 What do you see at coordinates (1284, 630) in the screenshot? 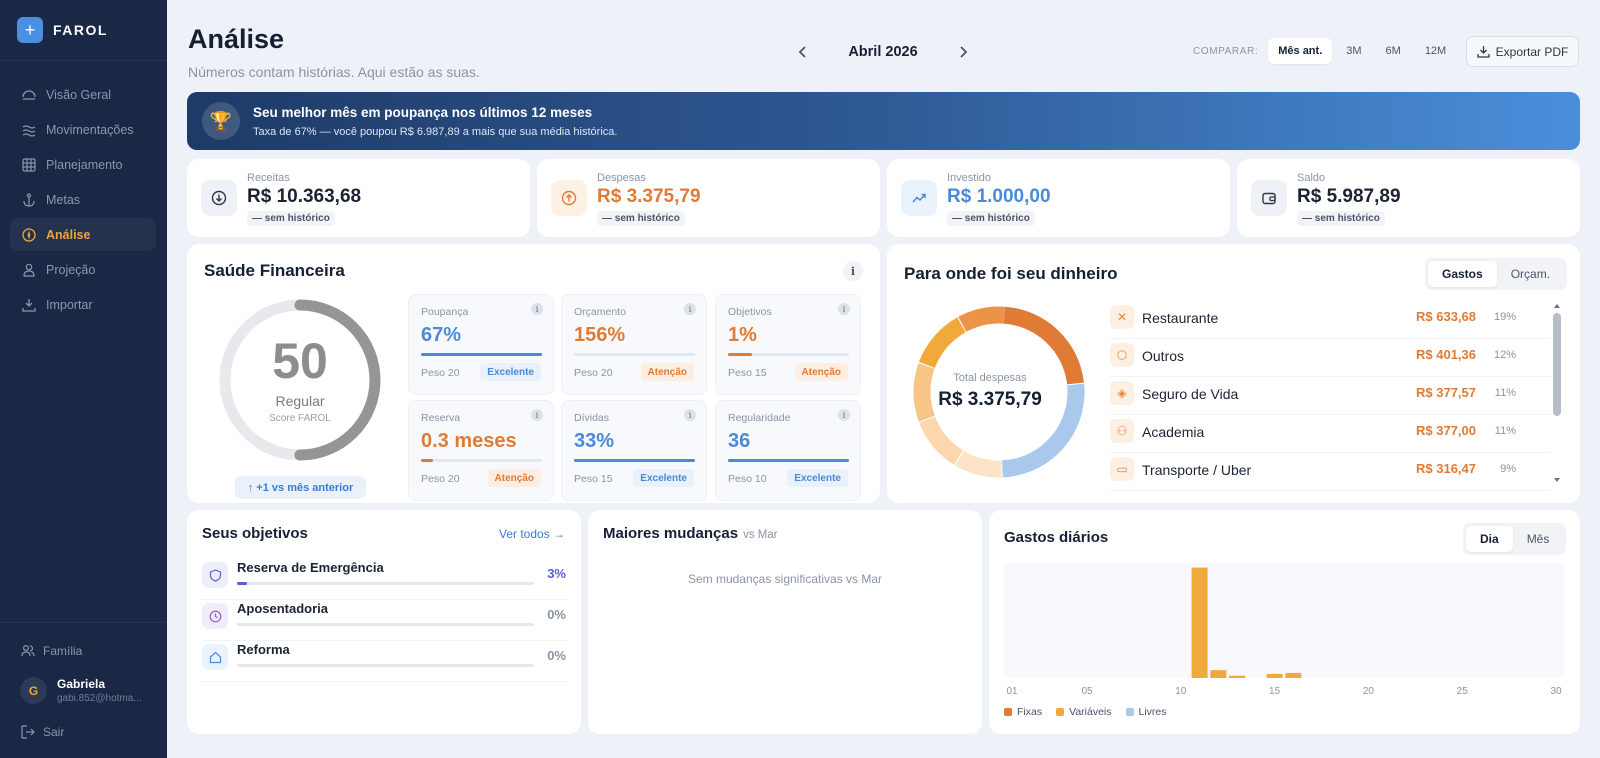
I see `daily-bar-chart: 01 05 10 15 20 25 30` at bounding box center [1284, 630].